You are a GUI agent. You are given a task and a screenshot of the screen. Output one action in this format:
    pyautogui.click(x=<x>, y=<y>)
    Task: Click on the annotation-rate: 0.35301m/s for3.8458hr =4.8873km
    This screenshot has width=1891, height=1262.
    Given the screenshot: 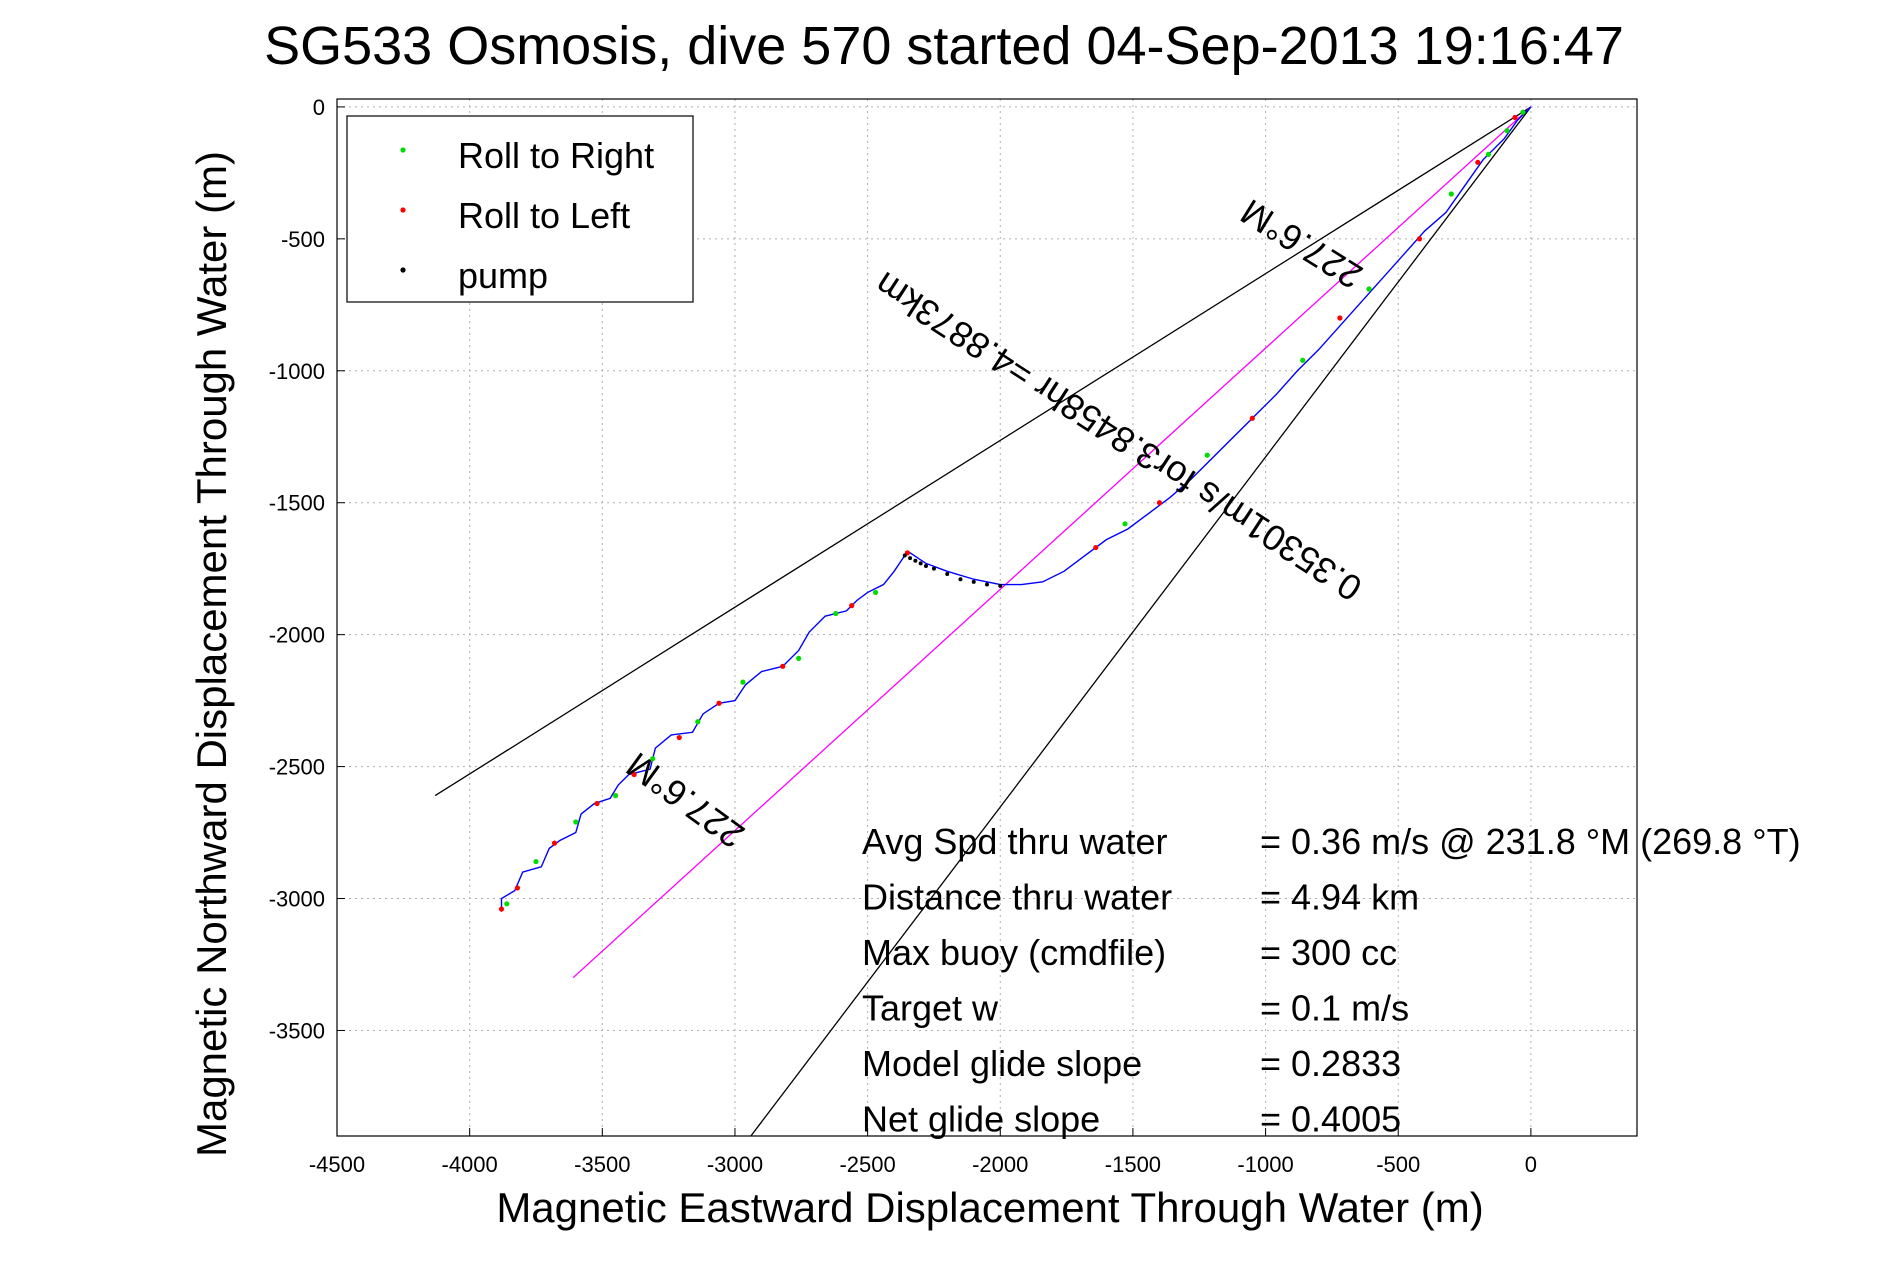 What is the action you would take?
    pyautogui.click(x=1118, y=437)
    